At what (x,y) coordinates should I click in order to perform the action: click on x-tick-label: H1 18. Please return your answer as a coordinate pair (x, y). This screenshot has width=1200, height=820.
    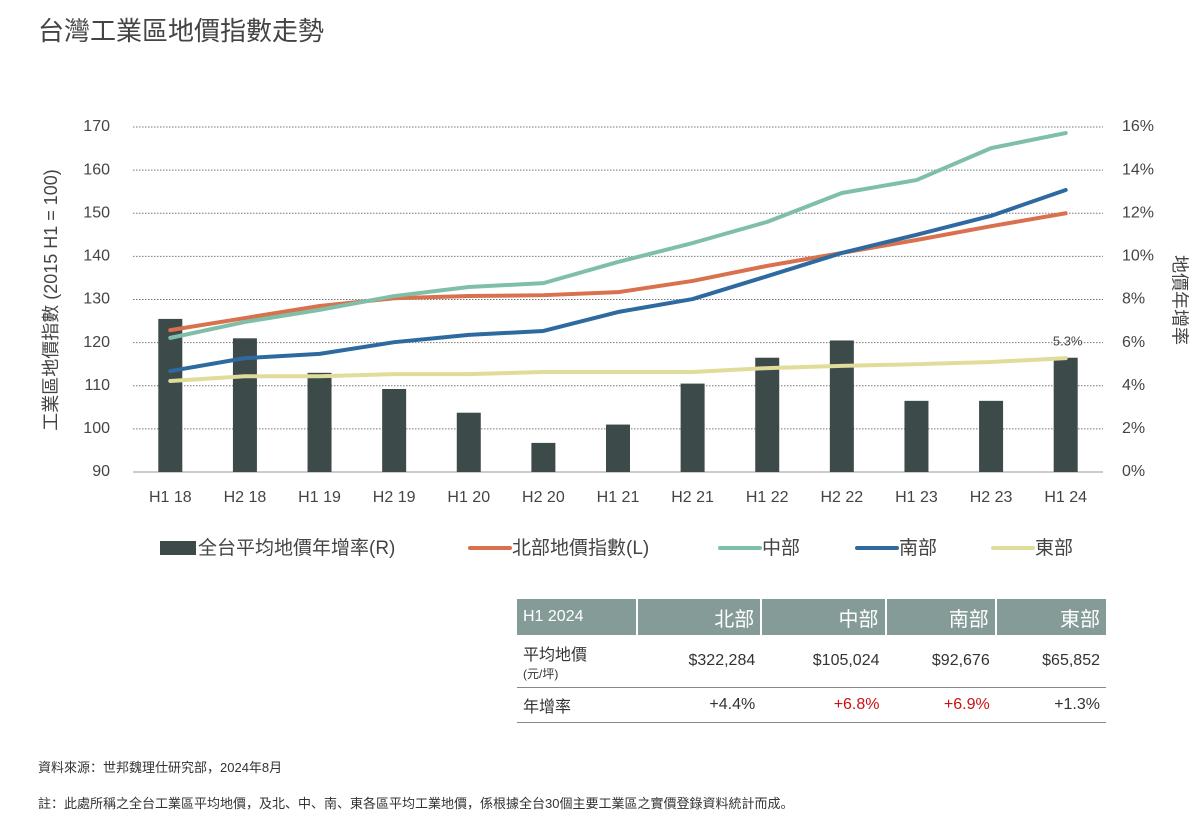
    Looking at the image, I should click on (170, 497).